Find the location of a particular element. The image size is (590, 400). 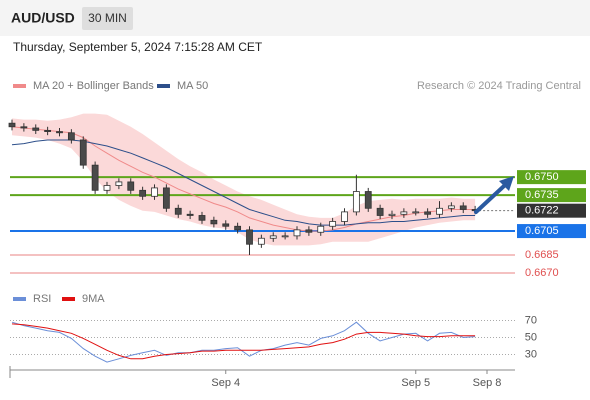

x-tick-label: Sep 4 is located at coordinates (225, 383).